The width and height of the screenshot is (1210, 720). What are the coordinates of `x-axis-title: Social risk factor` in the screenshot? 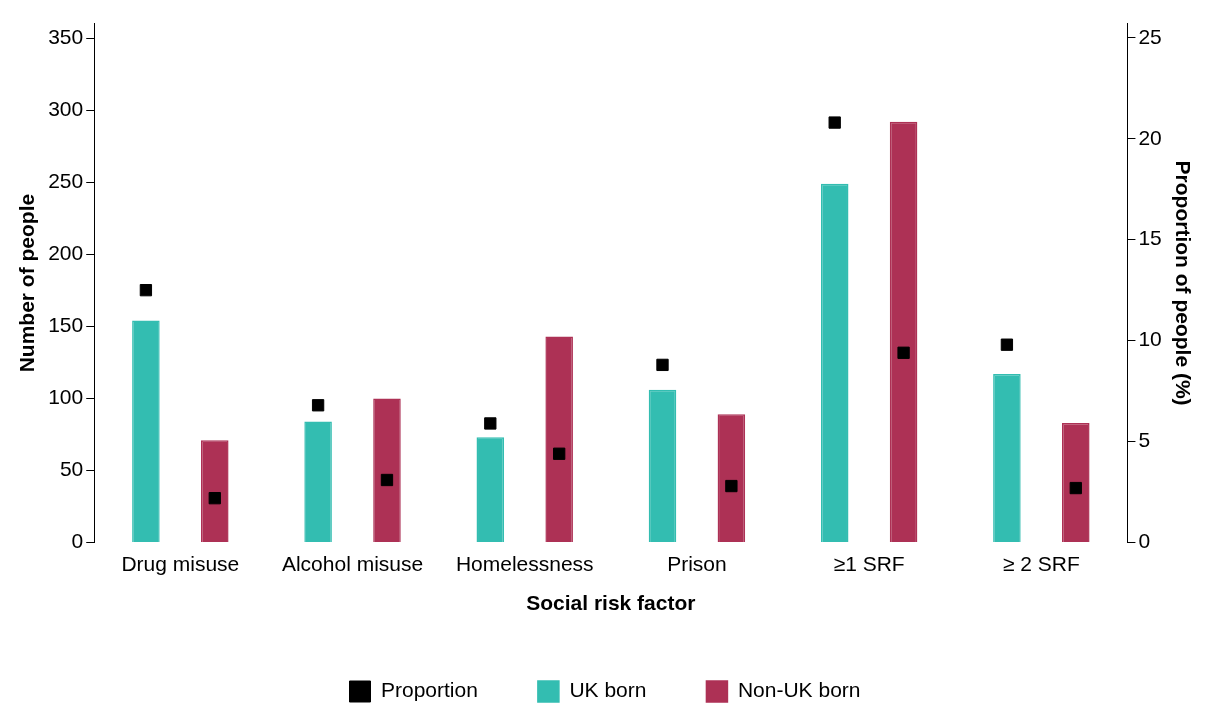 It's located at (611, 603).